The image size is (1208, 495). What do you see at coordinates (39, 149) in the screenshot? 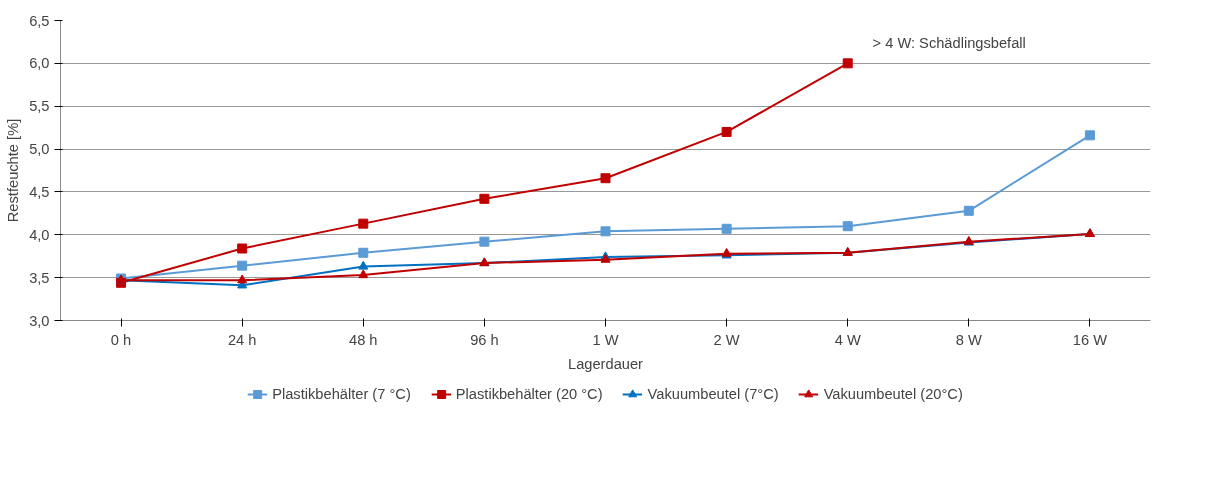
I see `y-tick-label: 5,0` at bounding box center [39, 149].